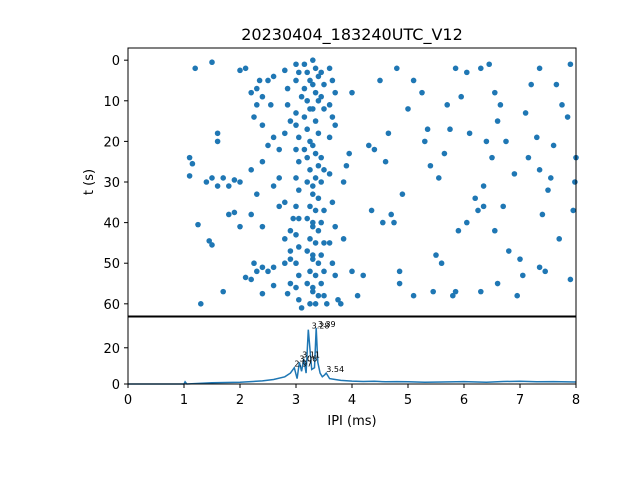 This screenshot has width=640, height=480. I want to click on y-tick-label: 20, so click(111, 349).